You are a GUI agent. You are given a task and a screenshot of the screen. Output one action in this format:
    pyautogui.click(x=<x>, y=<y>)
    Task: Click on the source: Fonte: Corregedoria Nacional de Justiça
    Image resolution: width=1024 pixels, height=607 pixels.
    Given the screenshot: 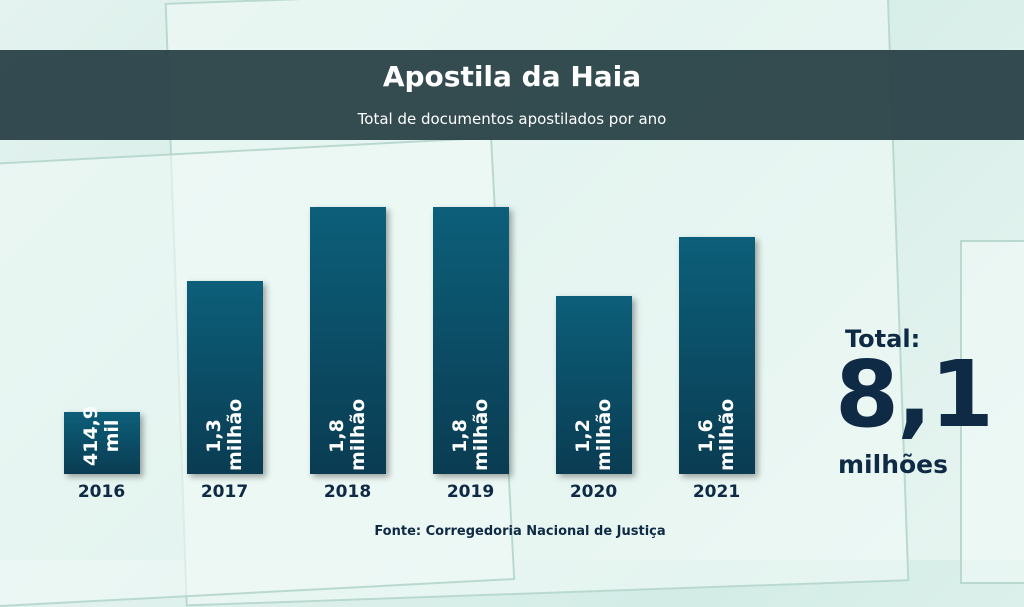 What is the action you would take?
    pyautogui.click(x=520, y=531)
    